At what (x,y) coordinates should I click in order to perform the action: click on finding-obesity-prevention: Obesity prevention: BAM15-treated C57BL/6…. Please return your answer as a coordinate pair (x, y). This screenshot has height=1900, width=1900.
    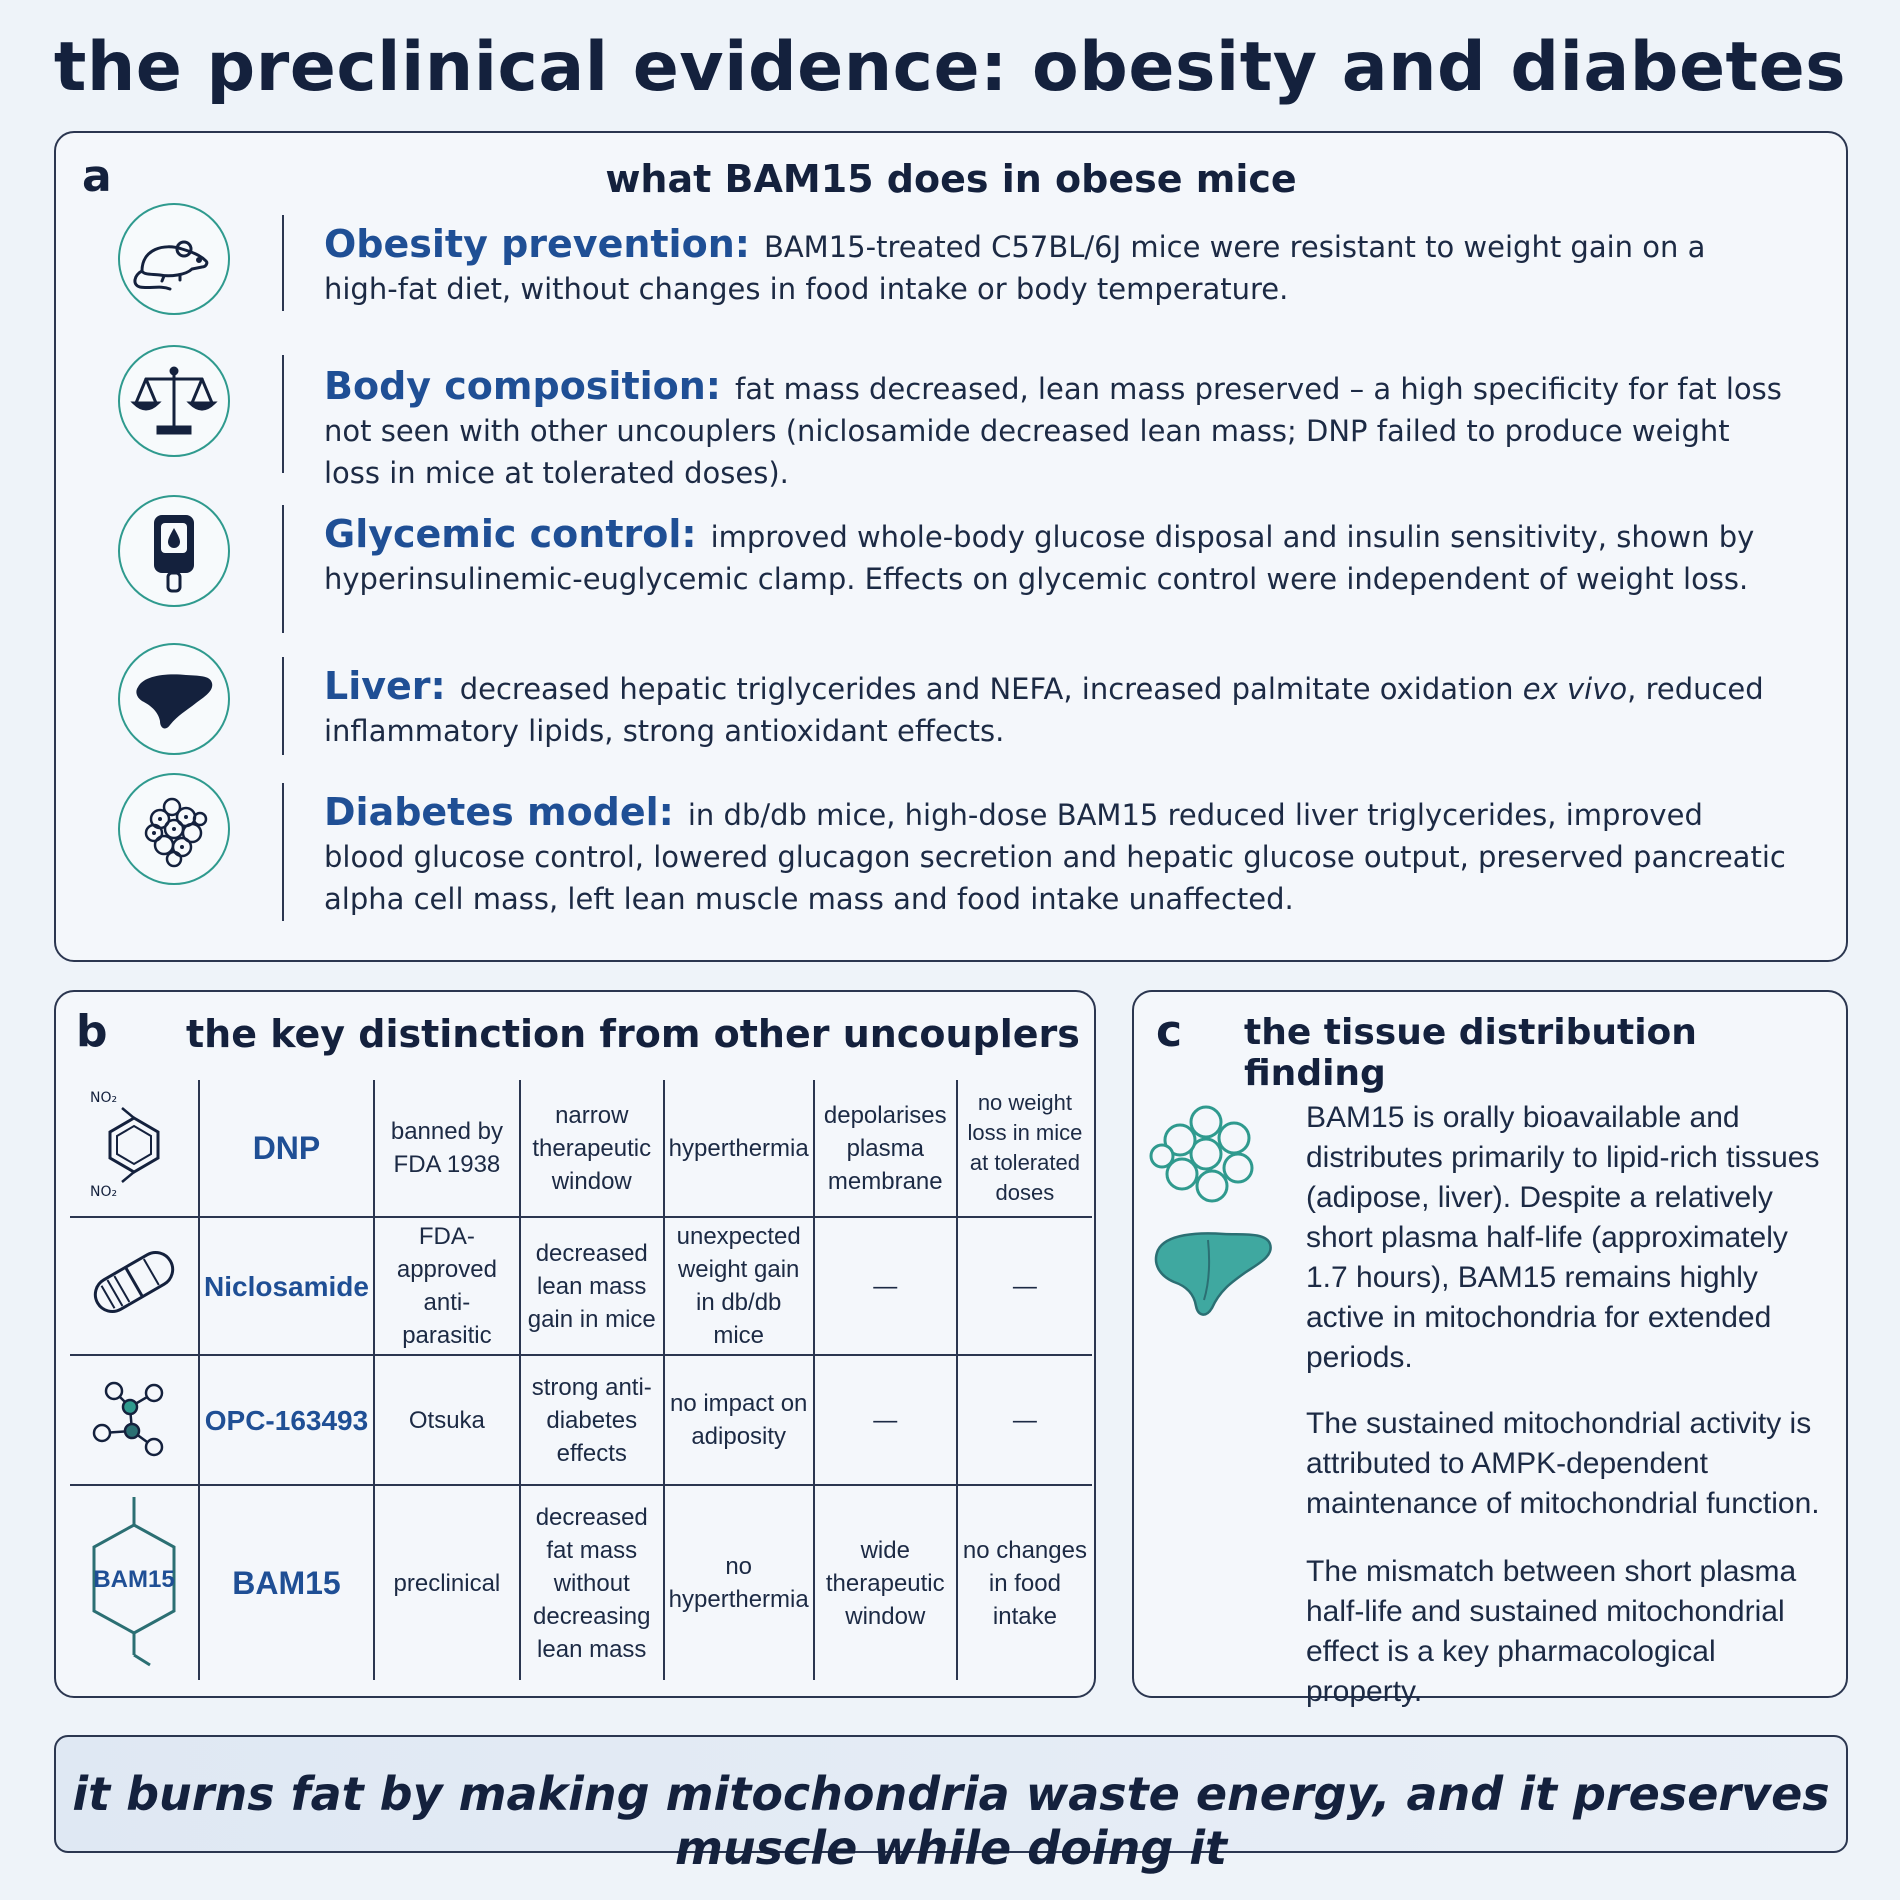
    Looking at the image, I should click on (951, 259).